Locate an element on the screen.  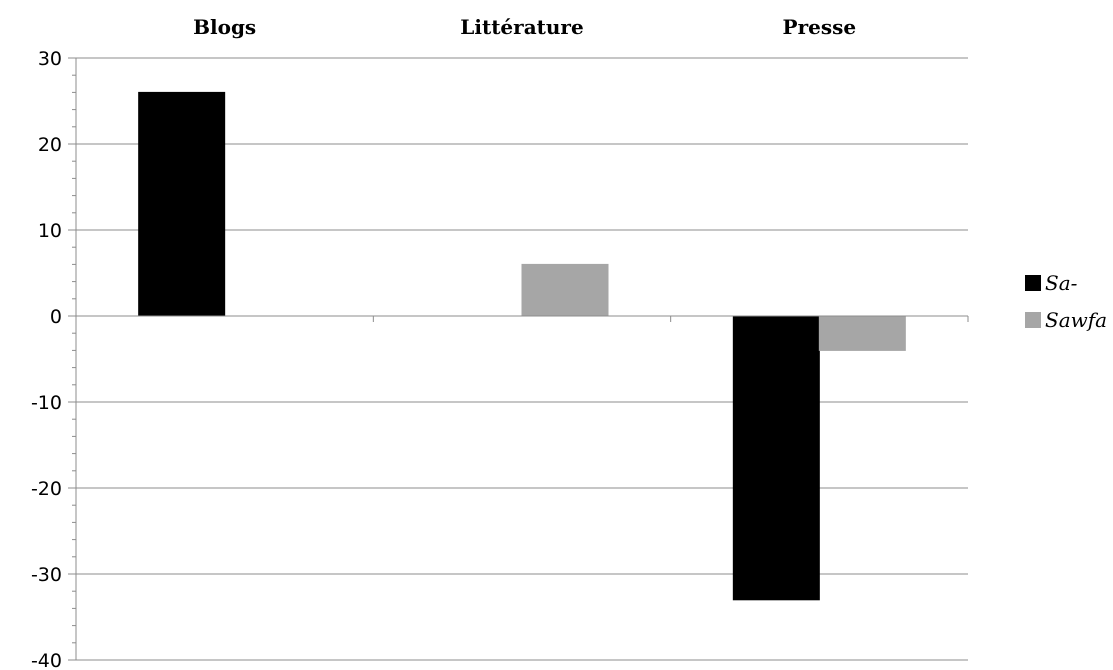
bar-blogs-sa is located at coordinates (182, 204).